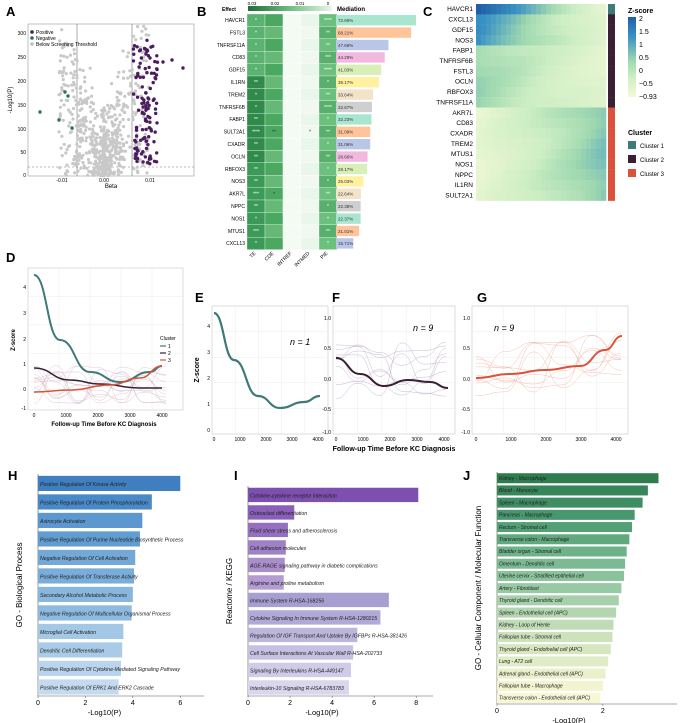 This screenshot has width=685, height=723. Describe the element at coordinates (248, 703) in the screenshot. I see `bar-tick-label: 0` at that location.